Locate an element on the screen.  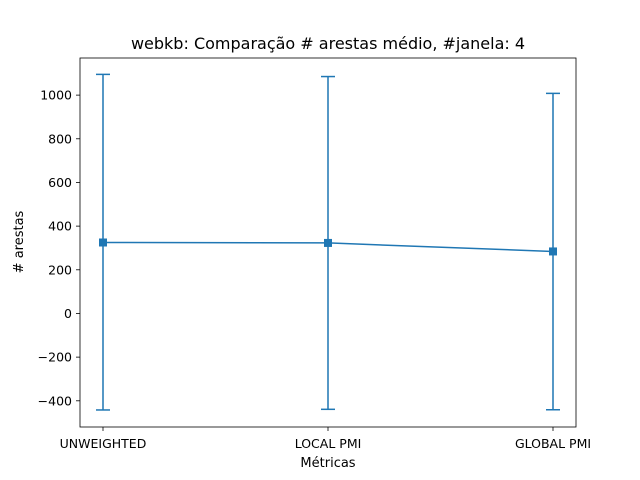
x-axis-label: Métricas is located at coordinates (327, 463).